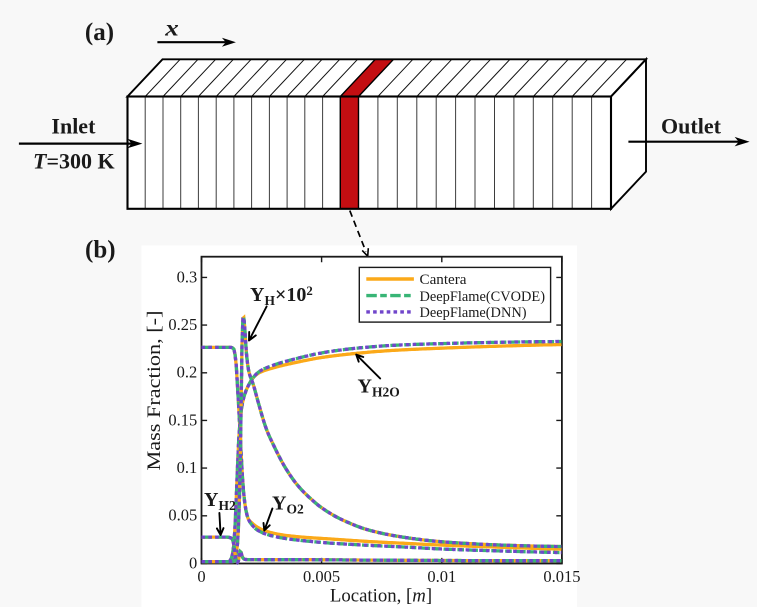 Image resolution: width=757 pixels, height=607 pixels. What do you see at coordinates (99, 32) in the screenshot?
I see `svg-text: (a)` at bounding box center [99, 32].